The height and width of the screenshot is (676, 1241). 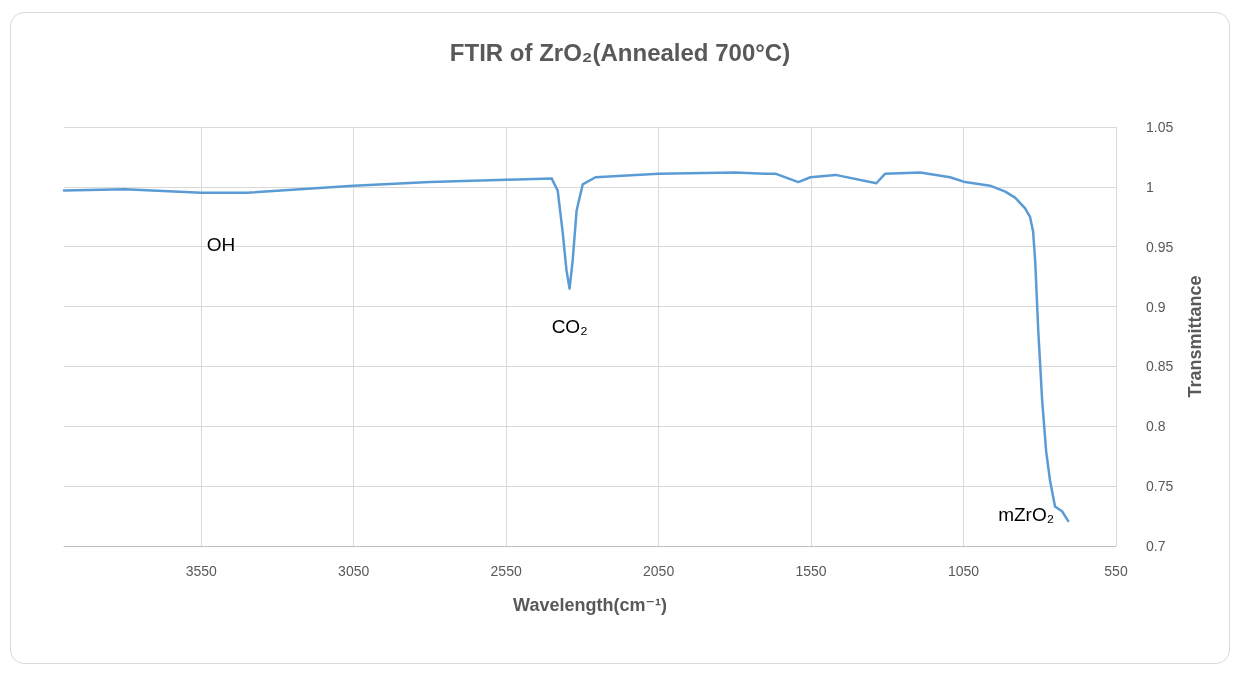 I want to click on y-tick-label: 1.05, so click(x=1160, y=127).